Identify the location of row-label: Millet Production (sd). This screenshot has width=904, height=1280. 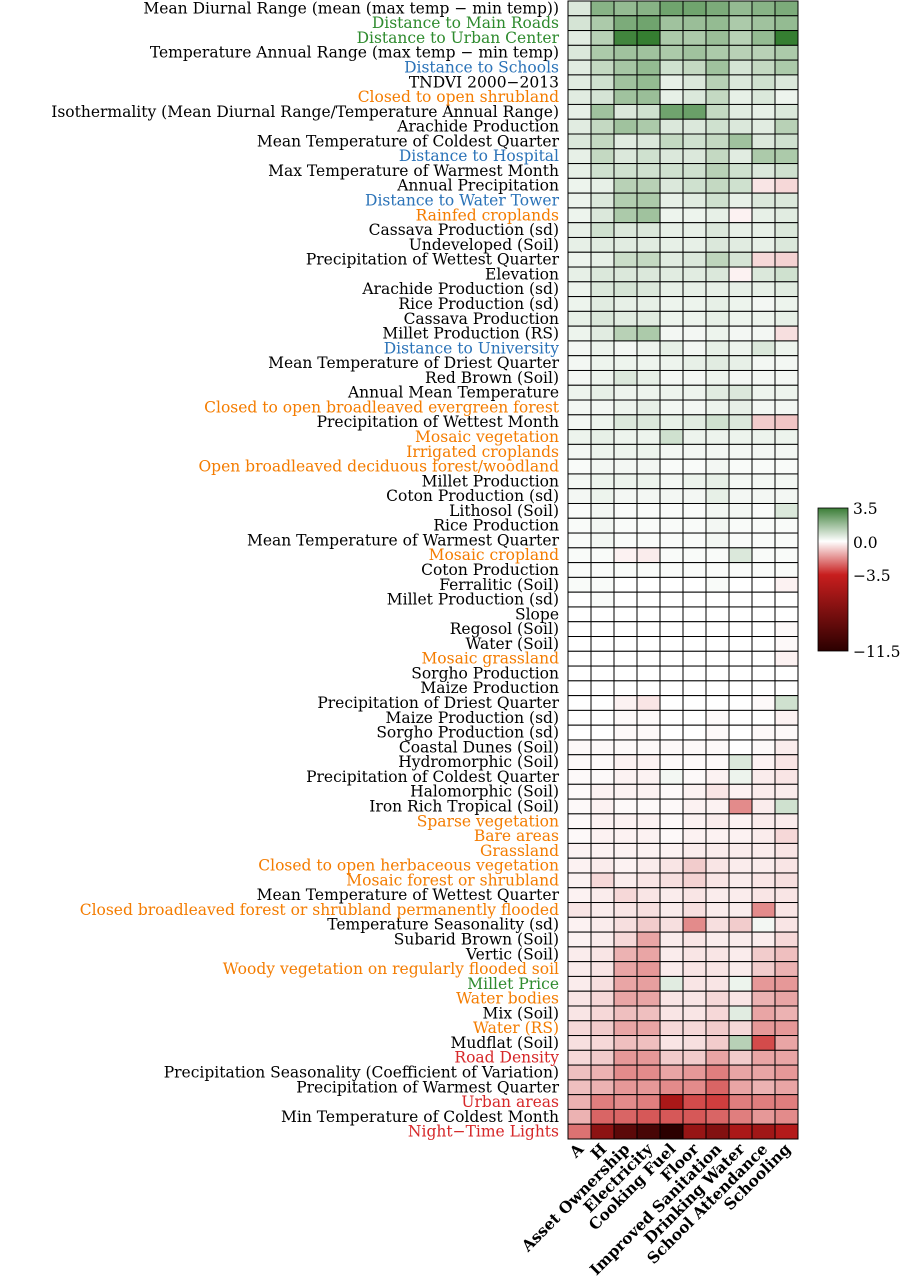
(473, 600).